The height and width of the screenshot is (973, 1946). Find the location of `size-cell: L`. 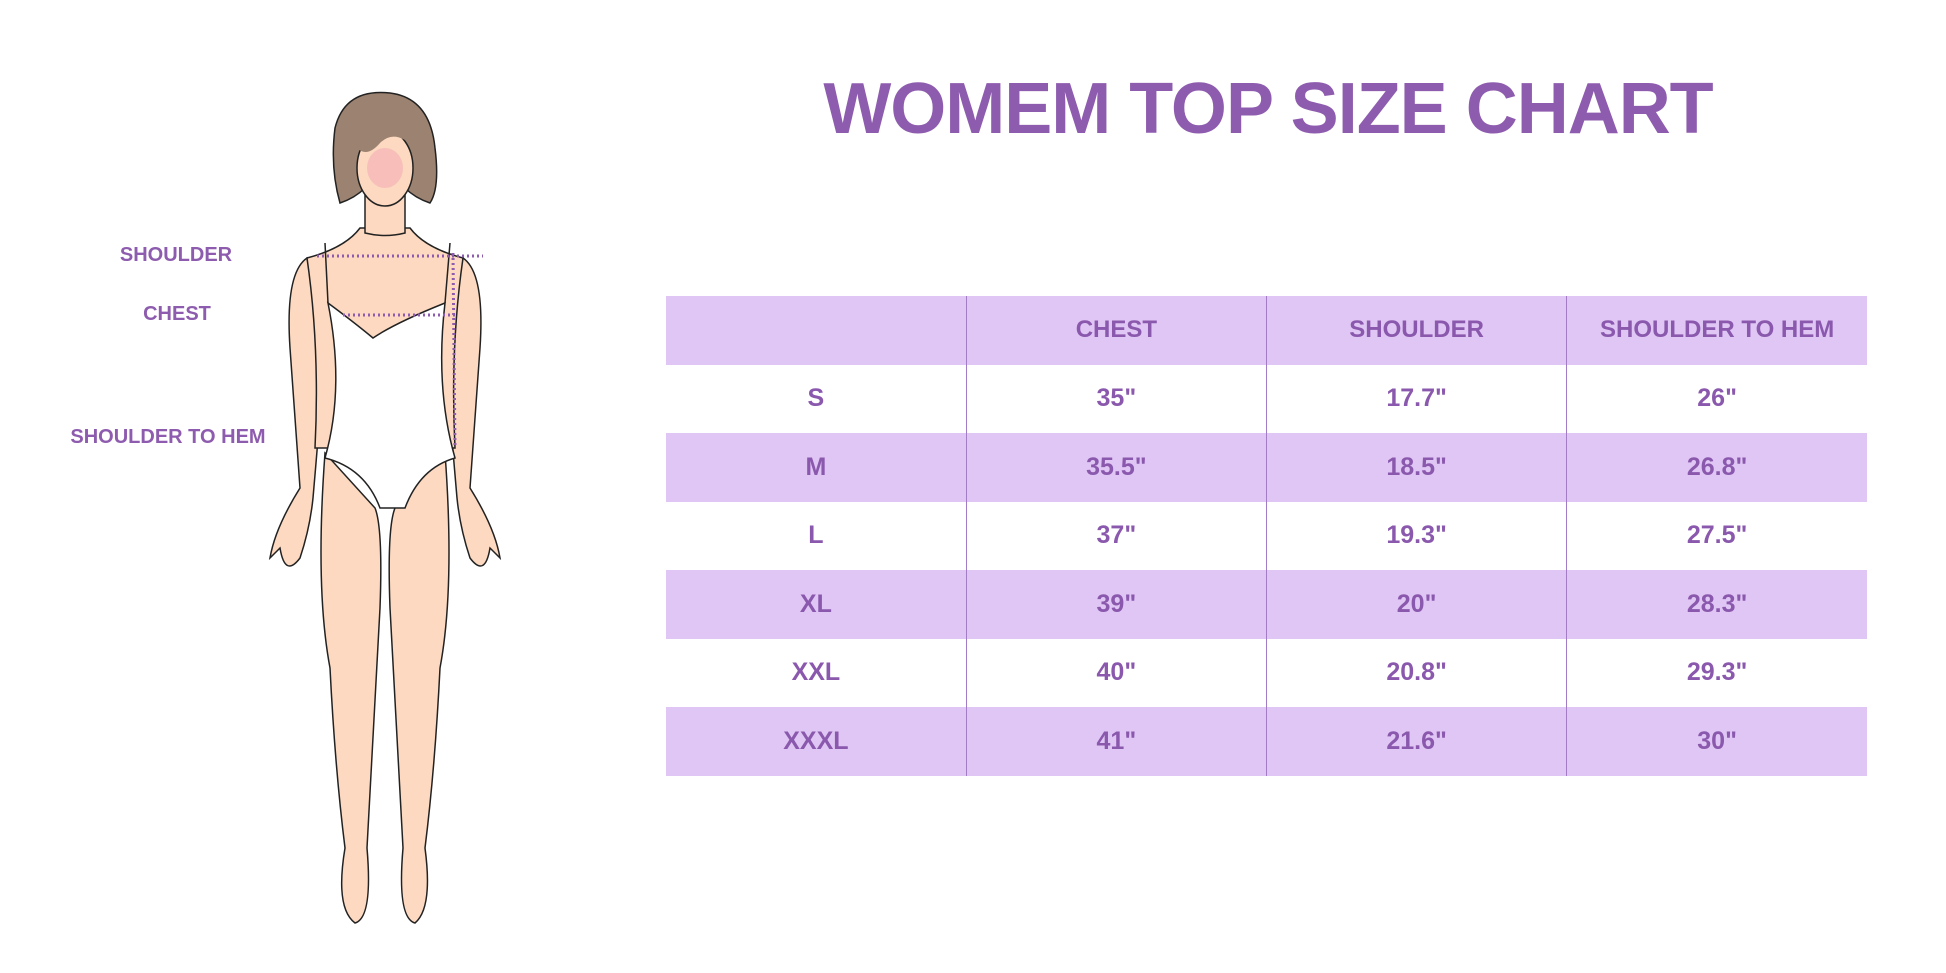

size-cell: L is located at coordinates (816, 535).